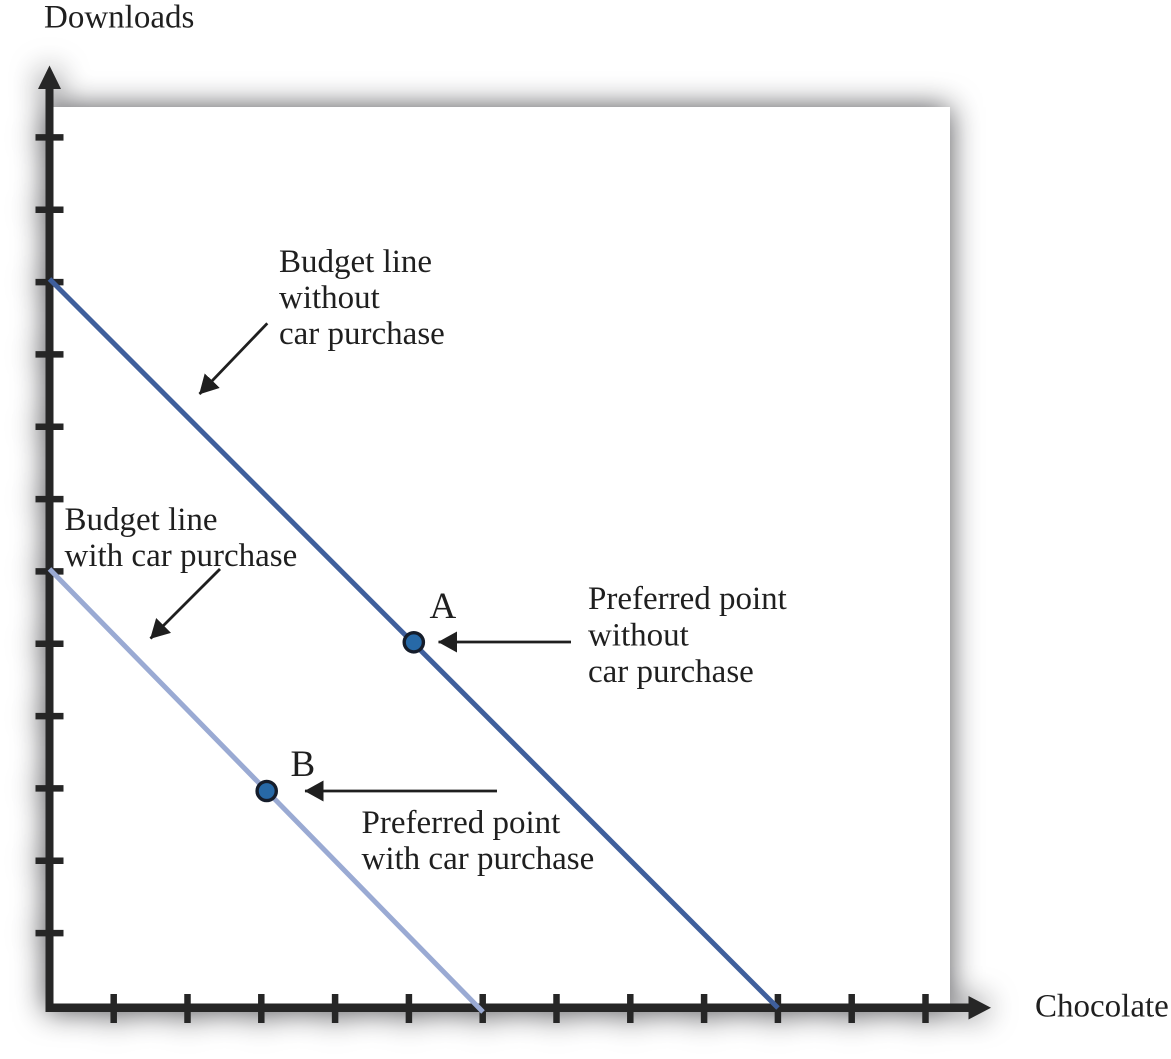  Describe the element at coordinates (119, 18) in the screenshot. I see `svg-text: Downloads` at that location.